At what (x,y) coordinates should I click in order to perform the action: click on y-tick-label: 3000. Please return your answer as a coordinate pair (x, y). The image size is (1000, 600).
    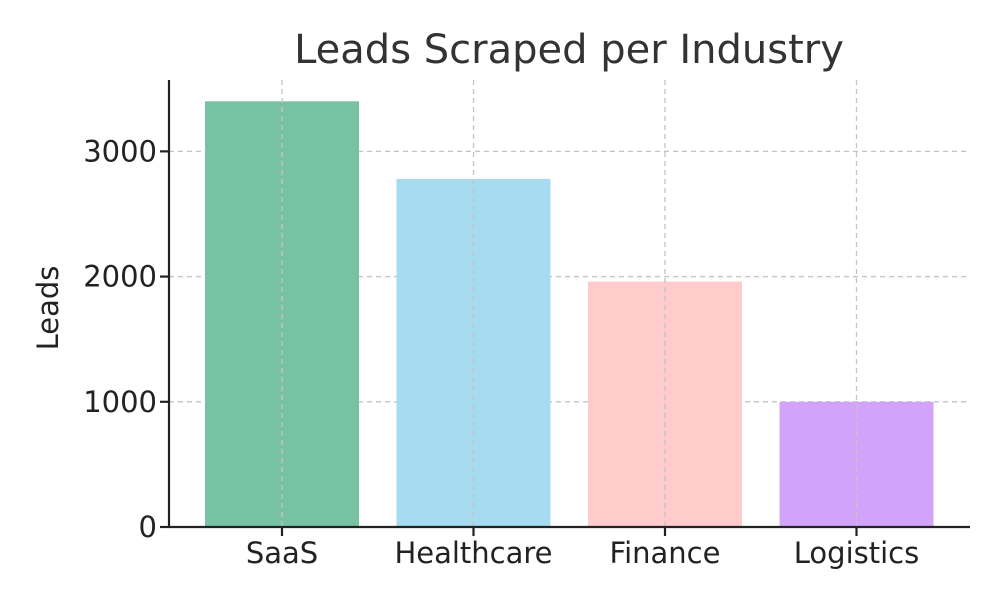
    Looking at the image, I should click on (120, 151).